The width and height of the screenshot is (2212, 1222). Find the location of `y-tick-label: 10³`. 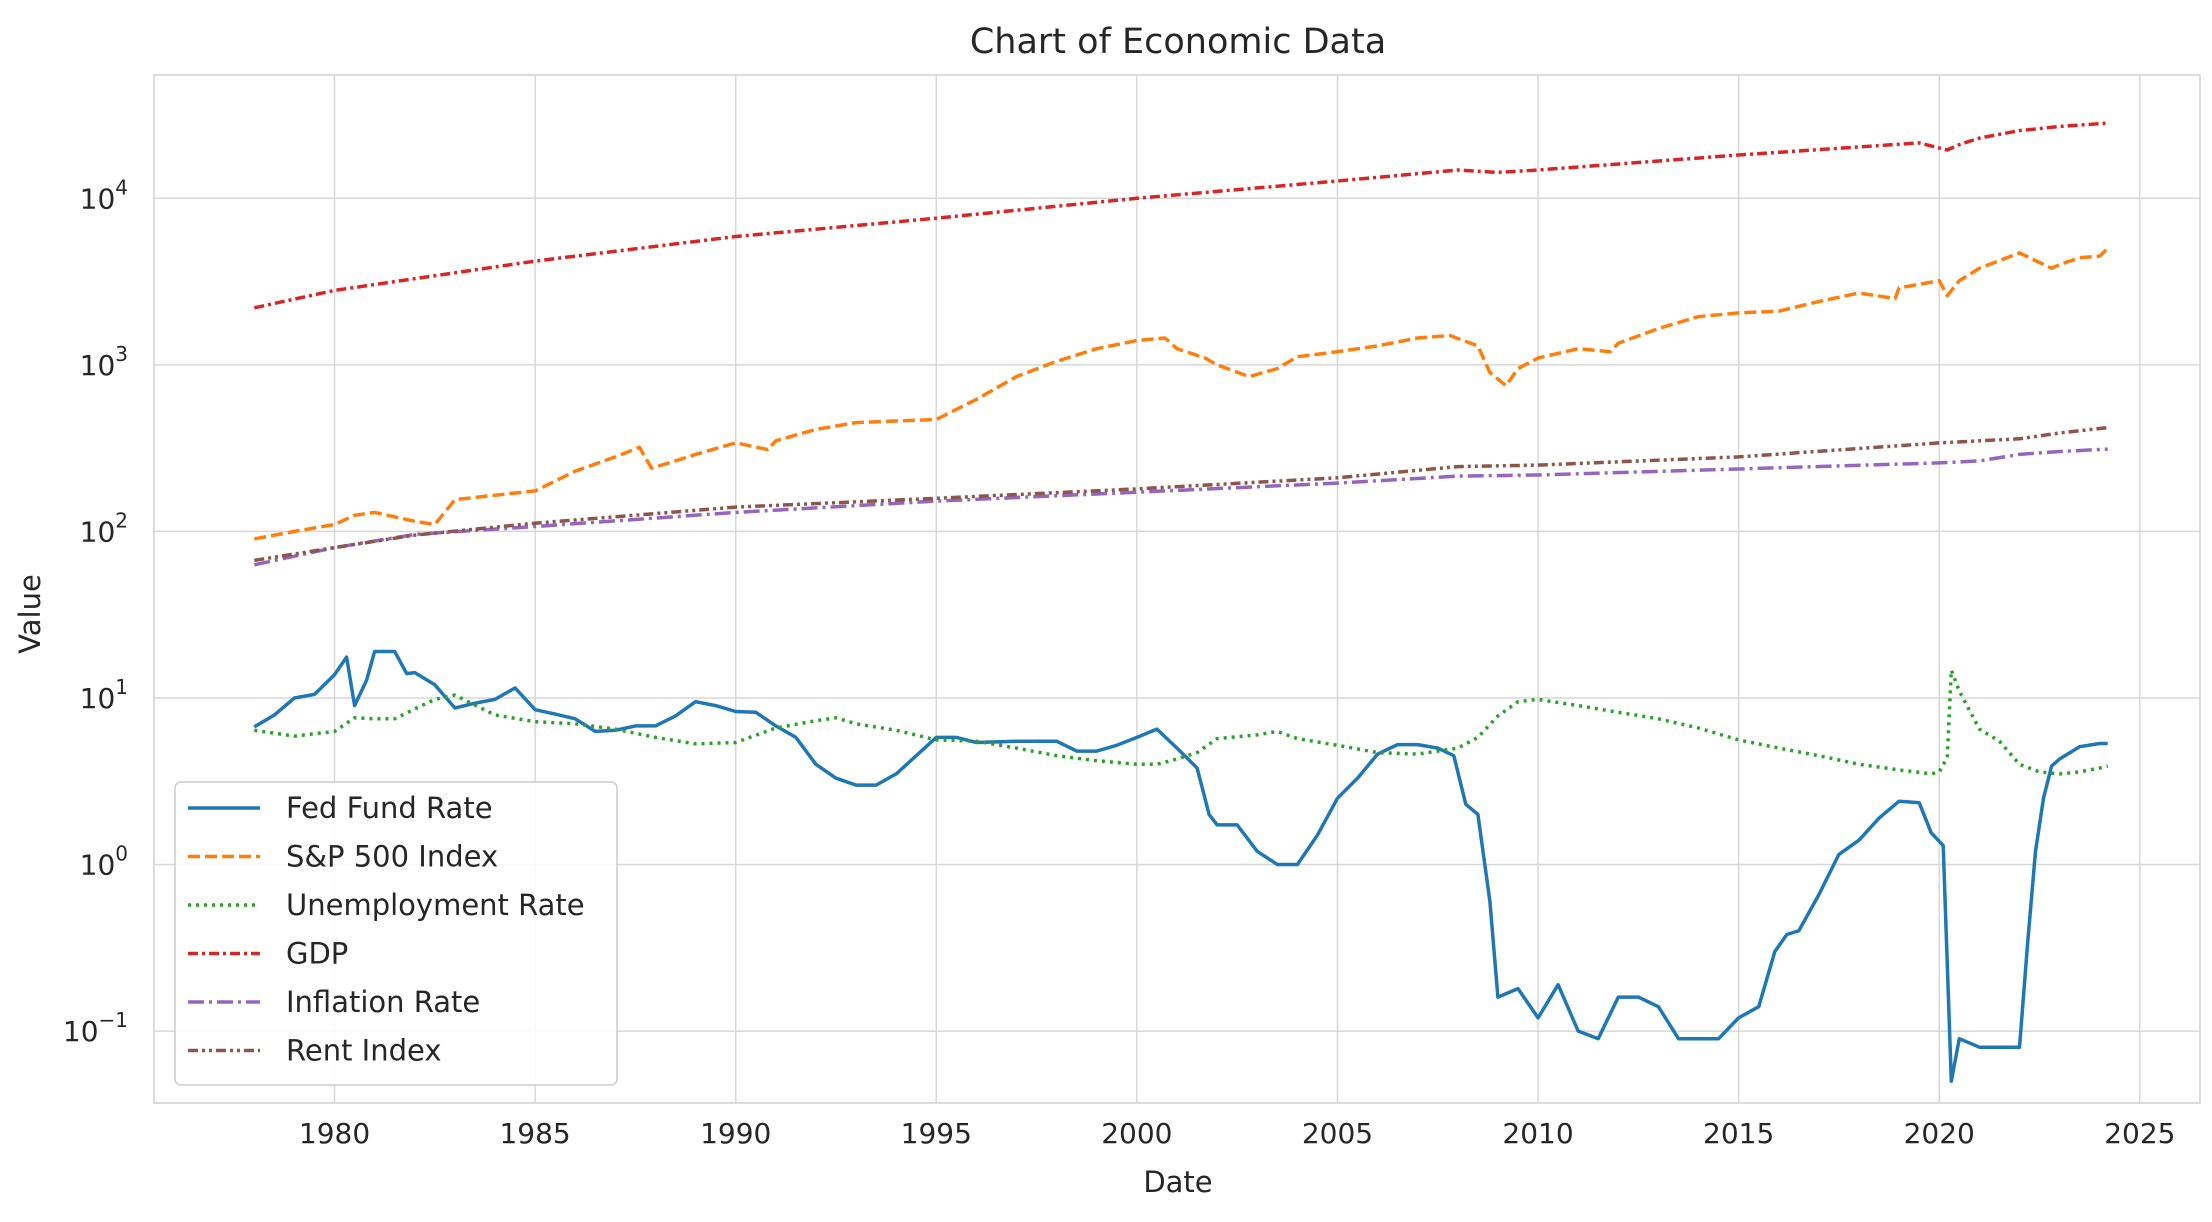

y-tick-label: 10³ is located at coordinates (104, 362).